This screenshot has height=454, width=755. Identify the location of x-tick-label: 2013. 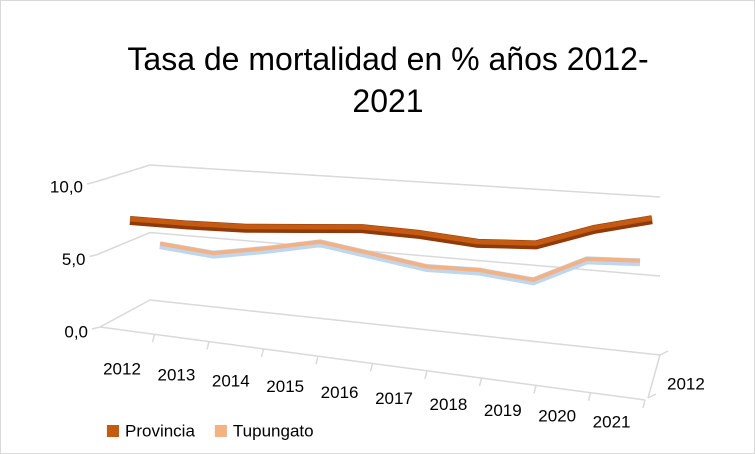
(176, 374).